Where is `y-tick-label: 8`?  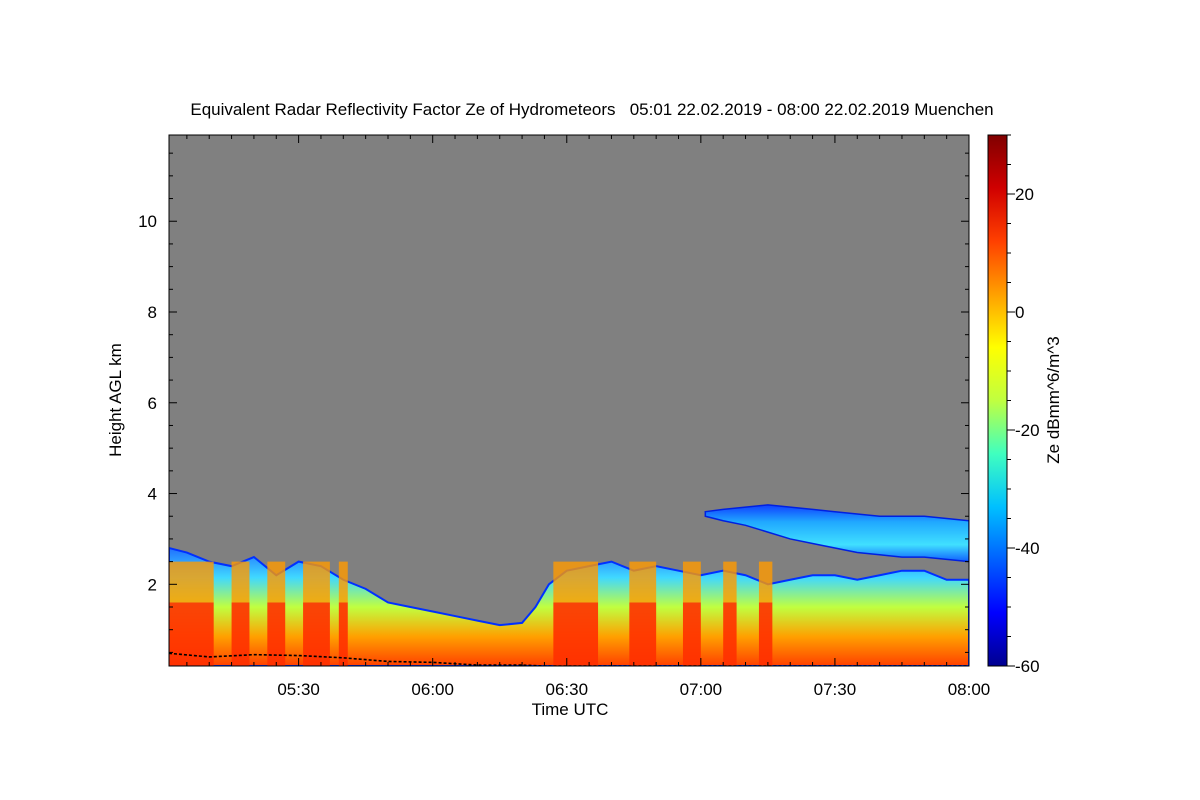
y-tick-label: 8 is located at coordinates (152, 312).